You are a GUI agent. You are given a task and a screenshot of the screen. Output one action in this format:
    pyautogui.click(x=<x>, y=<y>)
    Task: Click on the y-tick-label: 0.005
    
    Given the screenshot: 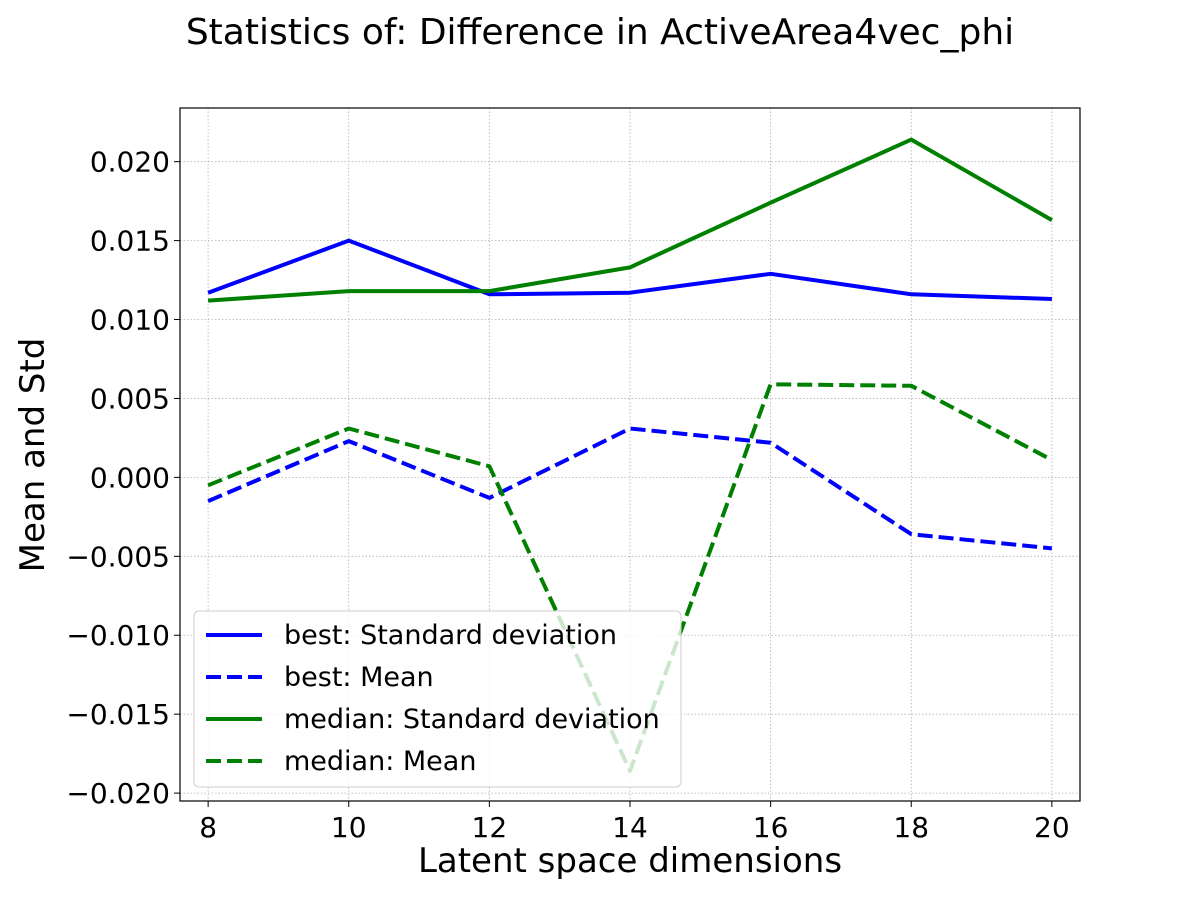 What is the action you would take?
    pyautogui.click(x=130, y=398)
    